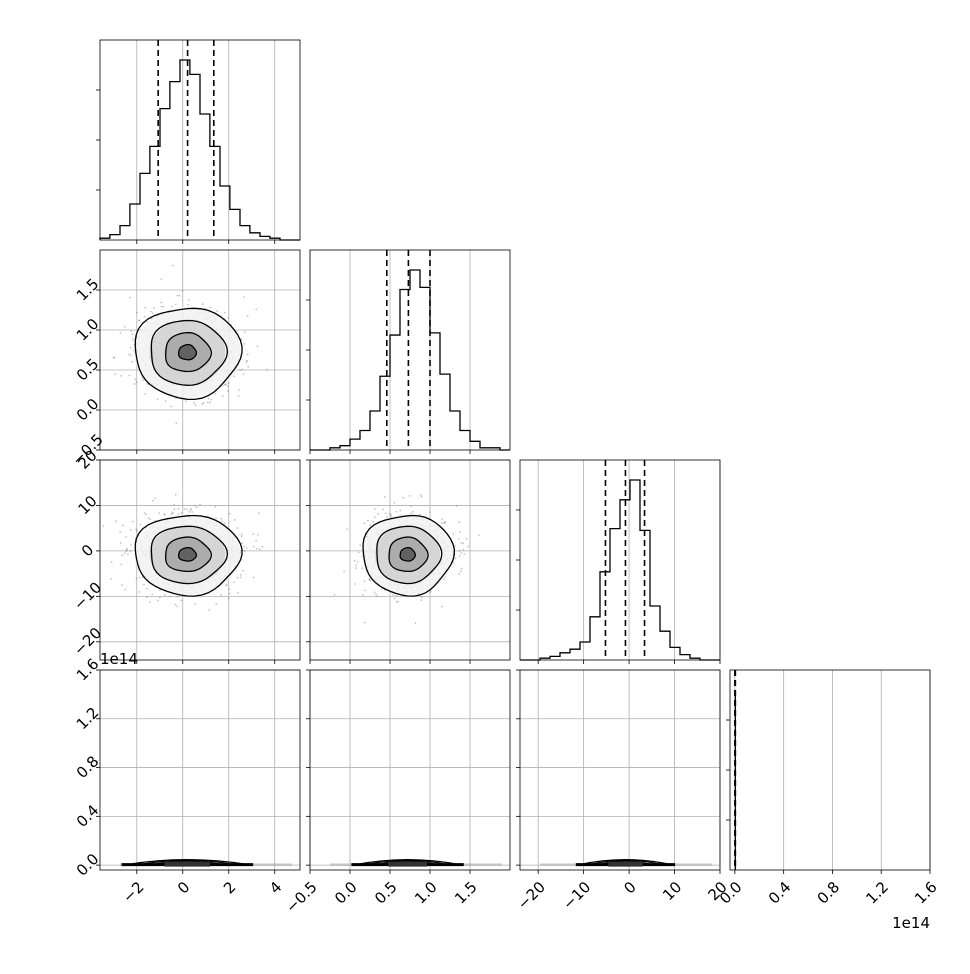  Describe the element at coordinates (926, 893) in the screenshot. I see `x-tick-label: 1.6` at that location.